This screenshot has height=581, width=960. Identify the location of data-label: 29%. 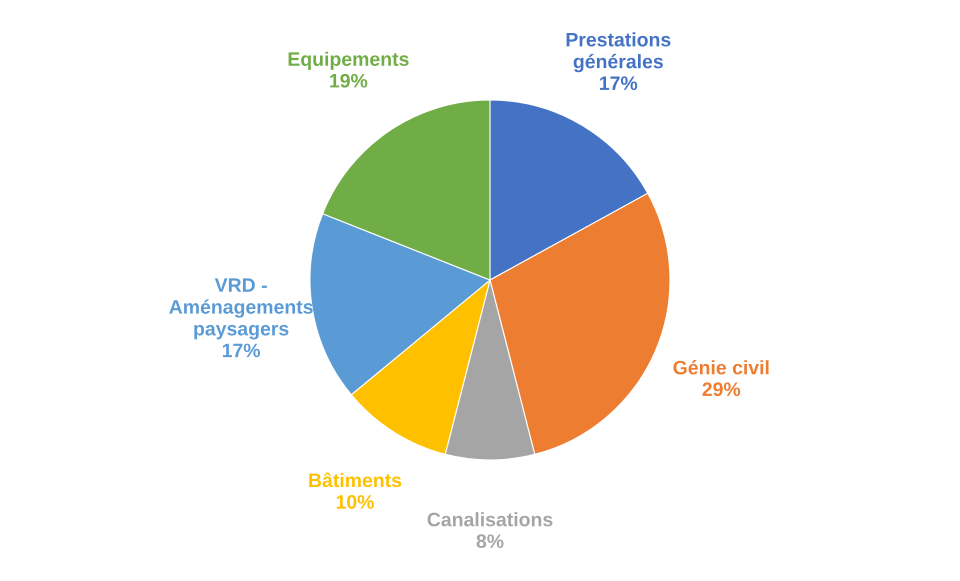
(721, 389).